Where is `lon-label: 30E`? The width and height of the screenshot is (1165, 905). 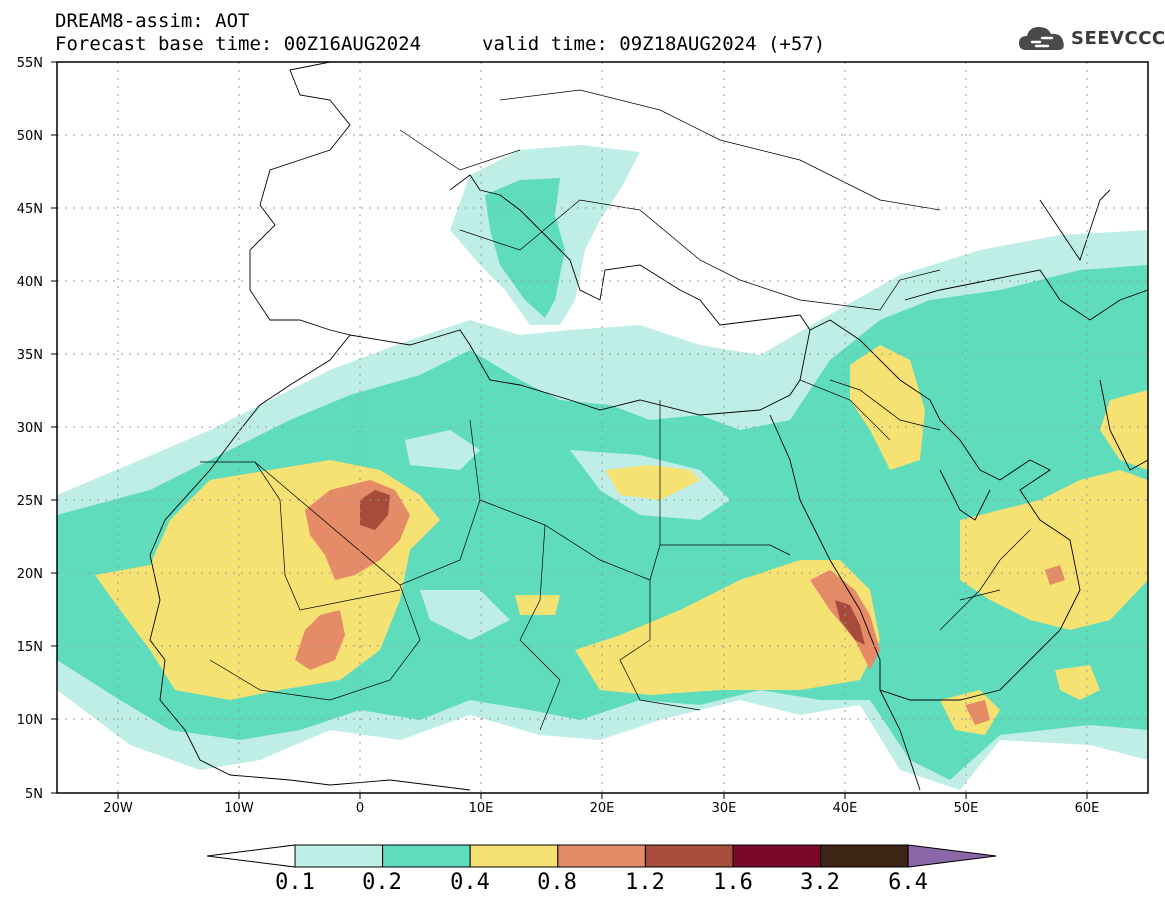
lon-label: 30E is located at coordinates (724, 808).